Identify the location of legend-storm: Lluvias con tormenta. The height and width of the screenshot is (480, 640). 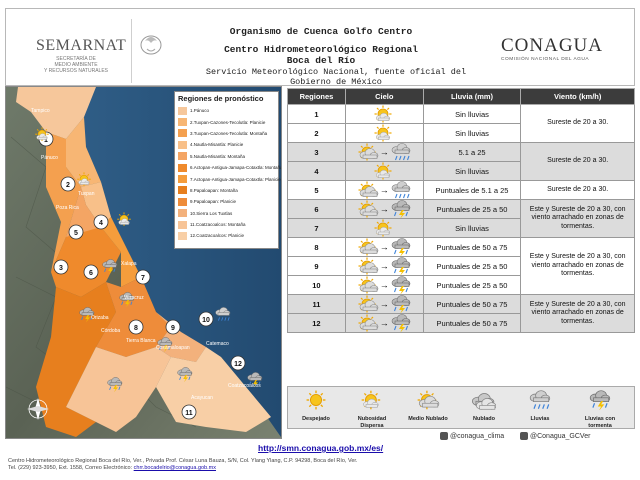
(600, 409).